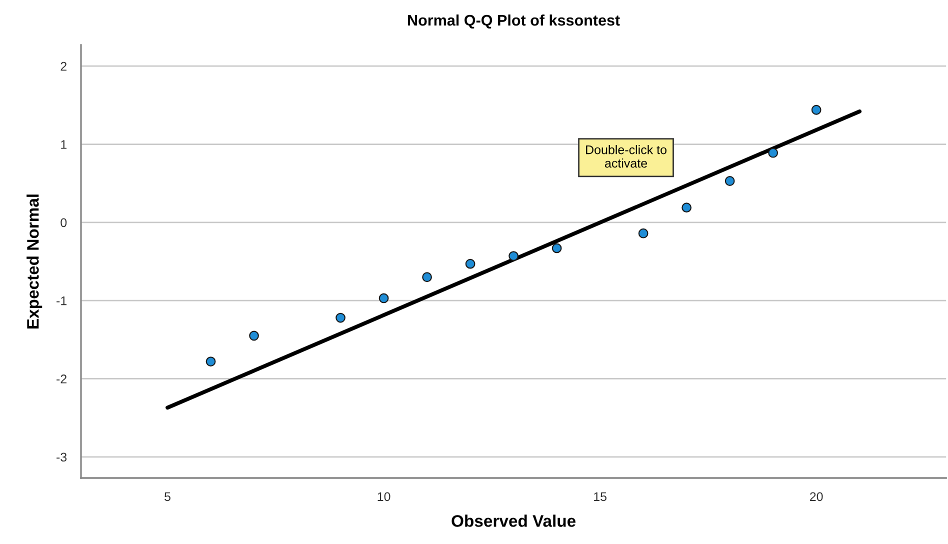 This screenshot has width=948, height=544. I want to click on y-tick-label: -2, so click(61, 379).